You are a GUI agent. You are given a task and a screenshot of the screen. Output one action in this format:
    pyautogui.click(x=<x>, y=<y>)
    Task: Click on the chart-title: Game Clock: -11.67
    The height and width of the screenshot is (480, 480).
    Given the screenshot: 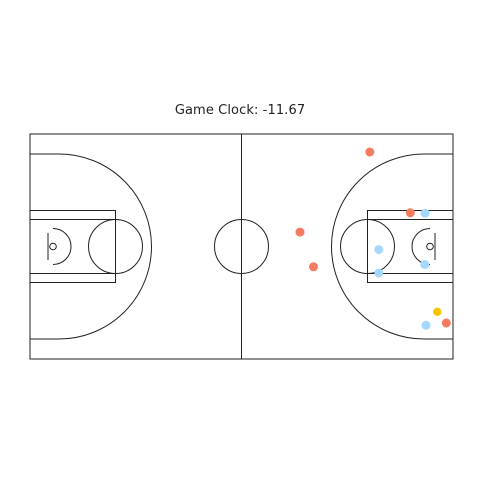 What is the action you would take?
    pyautogui.click(x=240, y=110)
    